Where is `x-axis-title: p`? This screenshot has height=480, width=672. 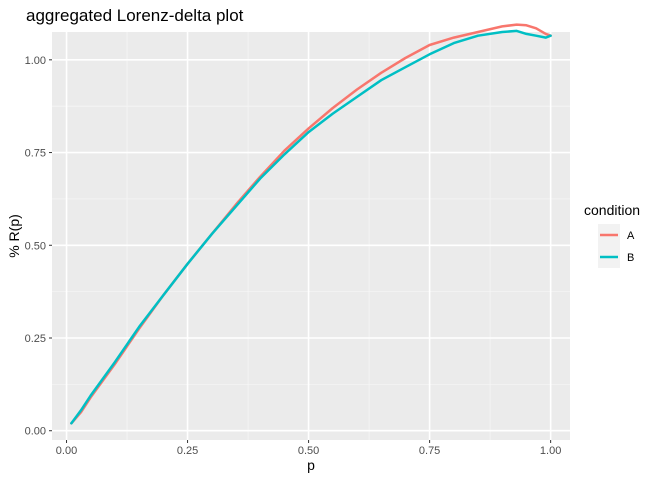 x-axis-title: p is located at coordinates (311, 465).